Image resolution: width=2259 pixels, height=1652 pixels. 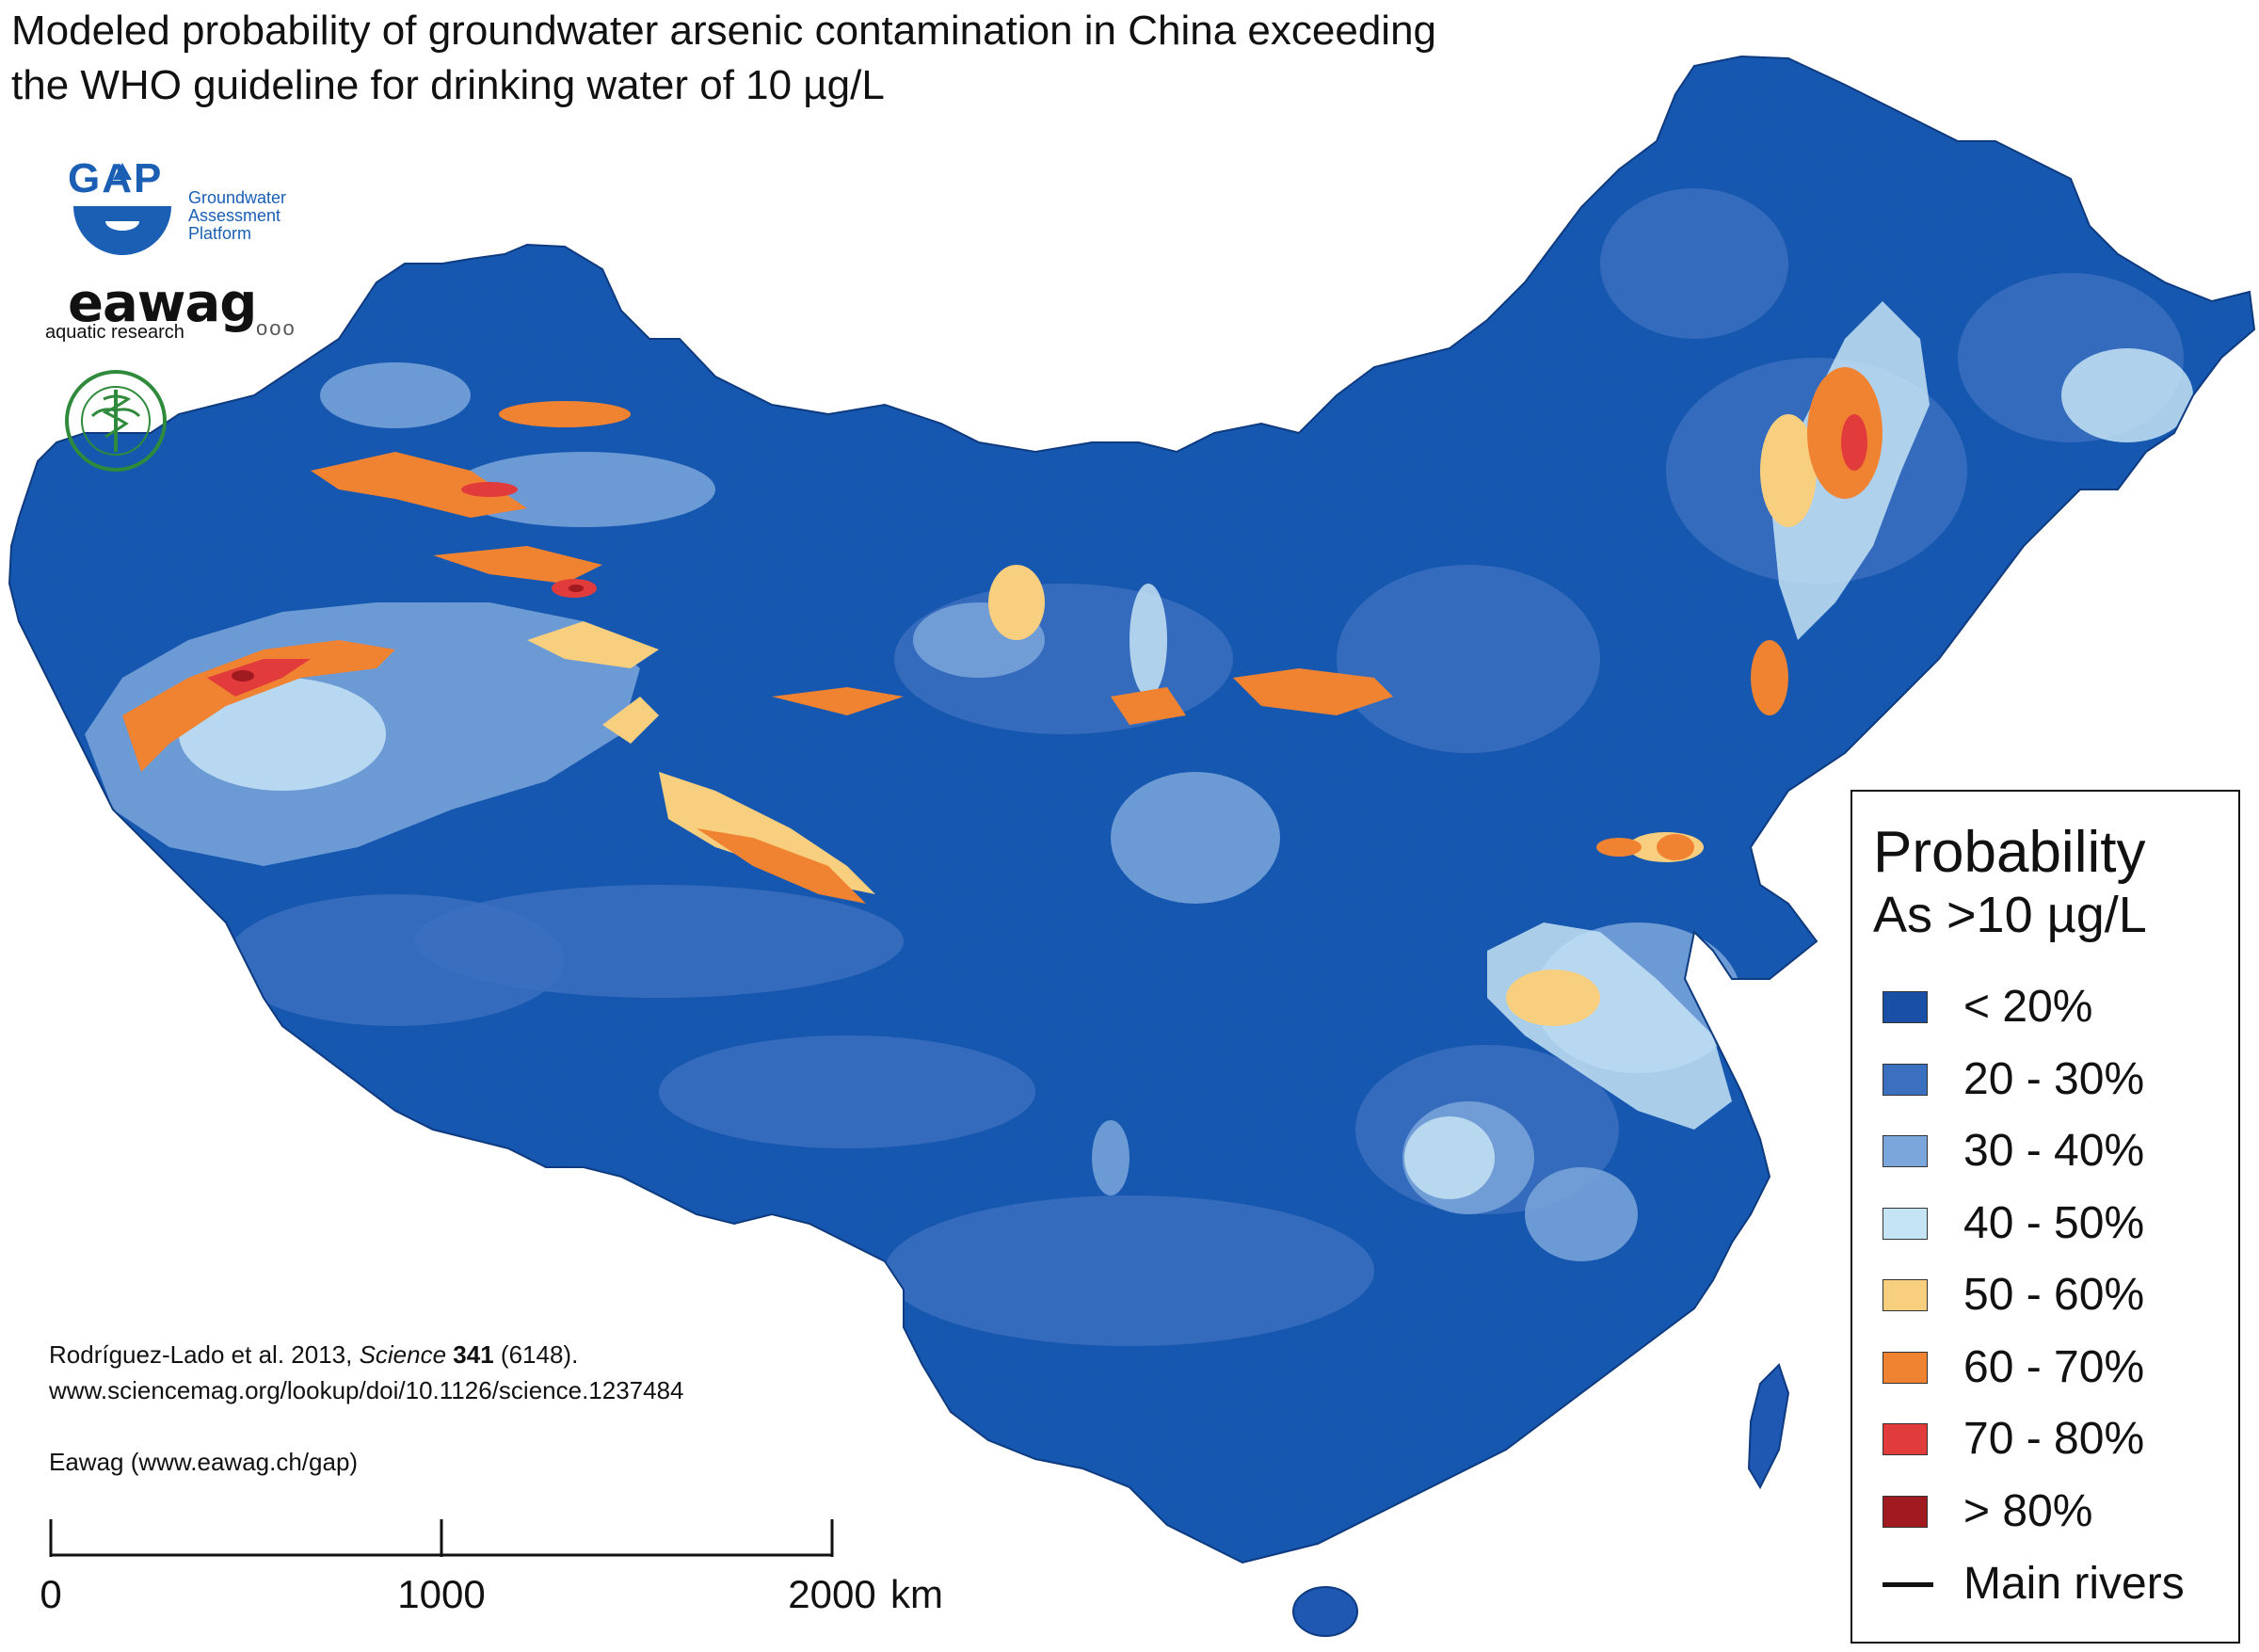 I want to click on source-credit: Eawag (www.eawag.ch/gap), so click(x=204, y=1462).